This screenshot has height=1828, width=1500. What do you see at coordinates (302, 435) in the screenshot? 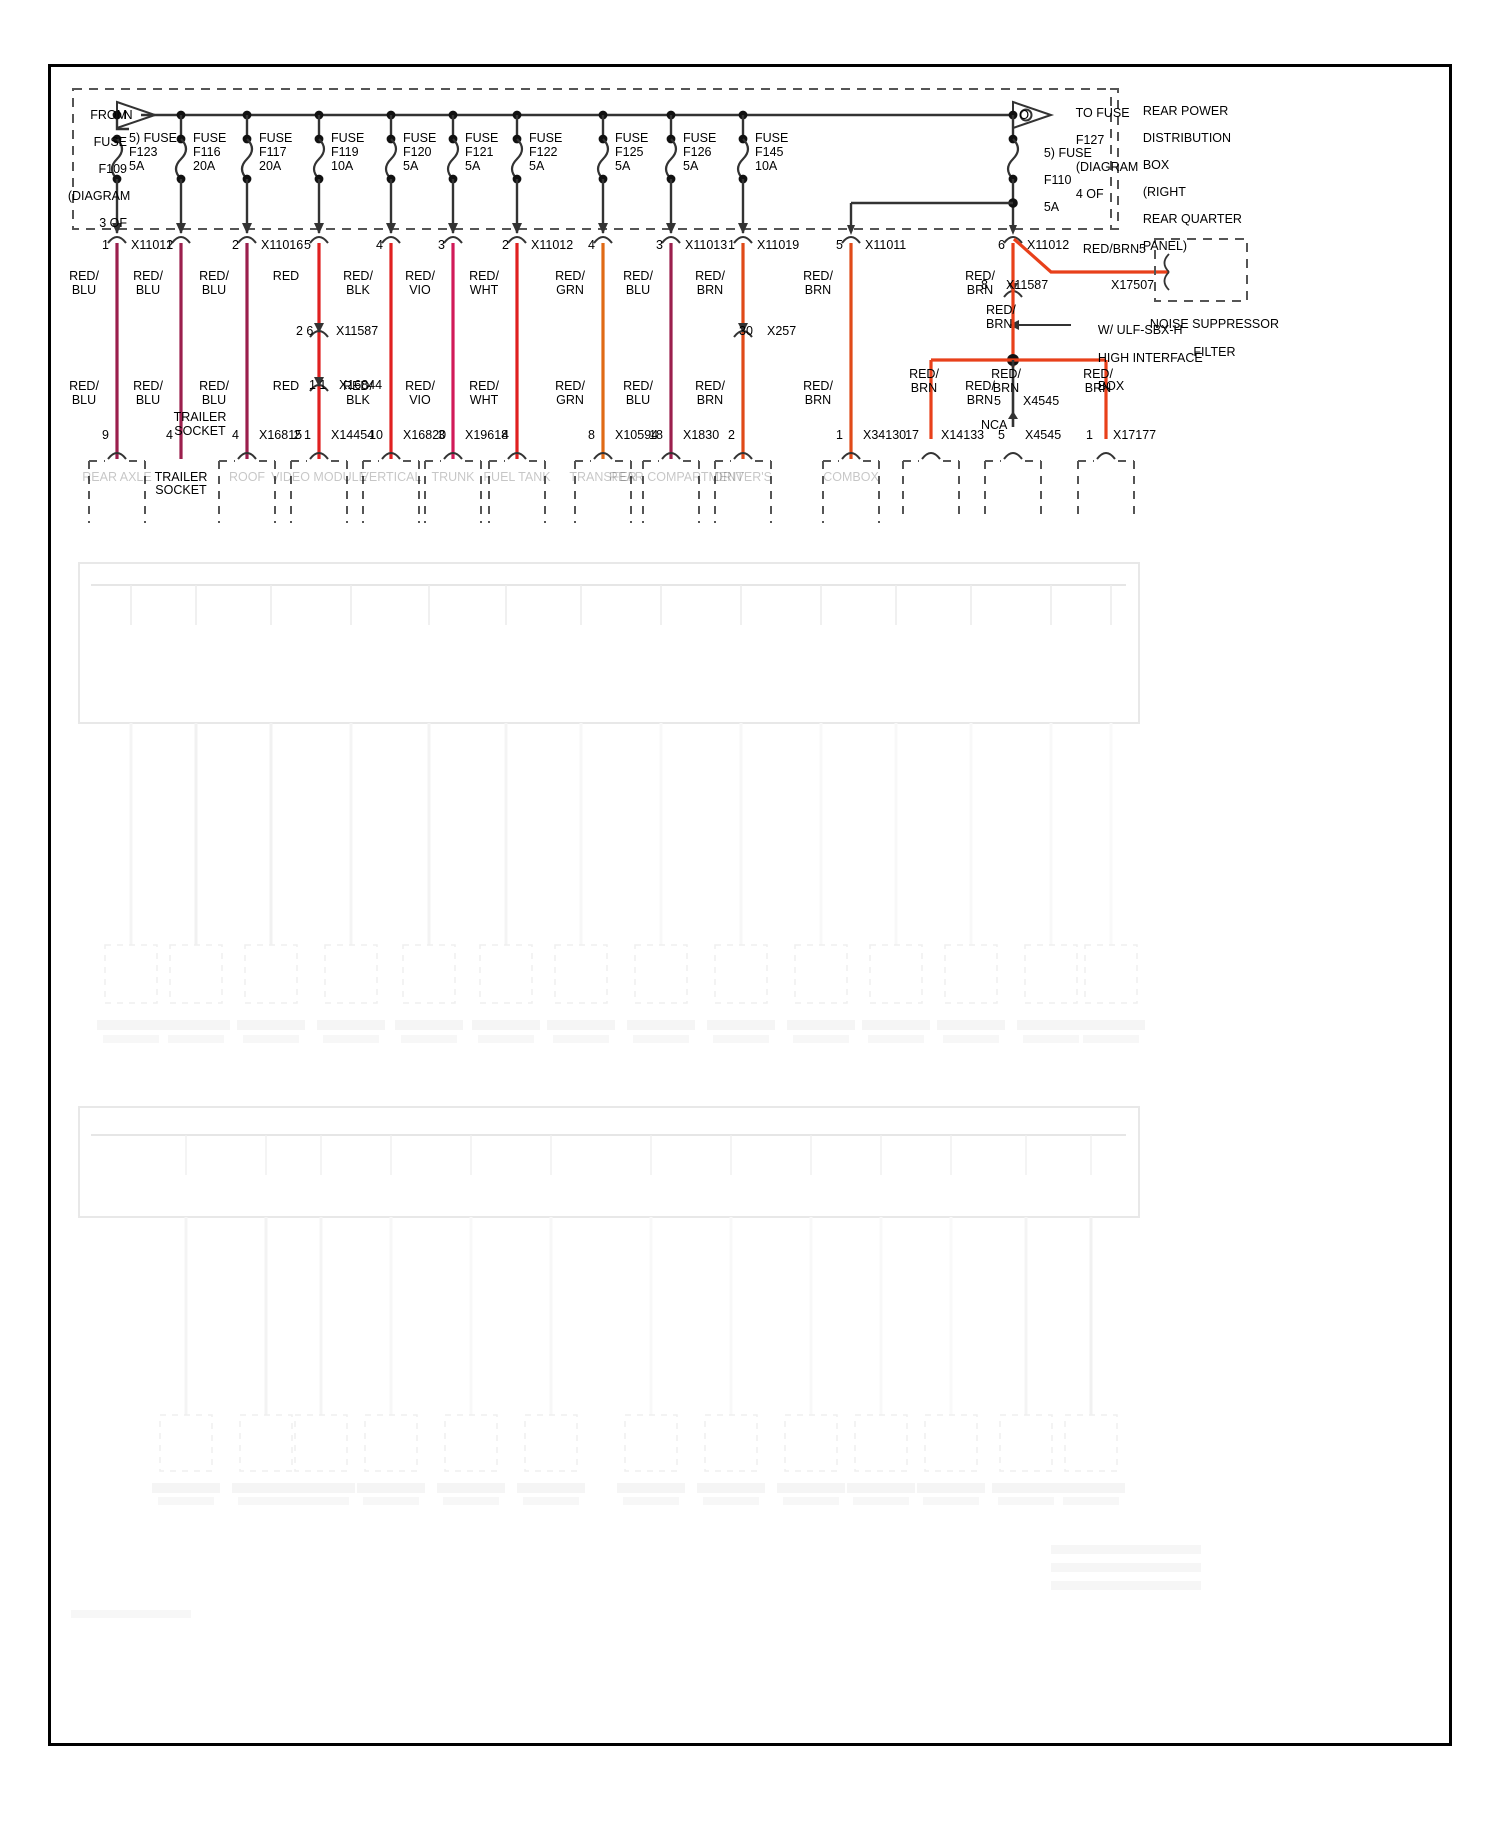
I see `comp-pin-3: 2 1` at bounding box center [302, 435].